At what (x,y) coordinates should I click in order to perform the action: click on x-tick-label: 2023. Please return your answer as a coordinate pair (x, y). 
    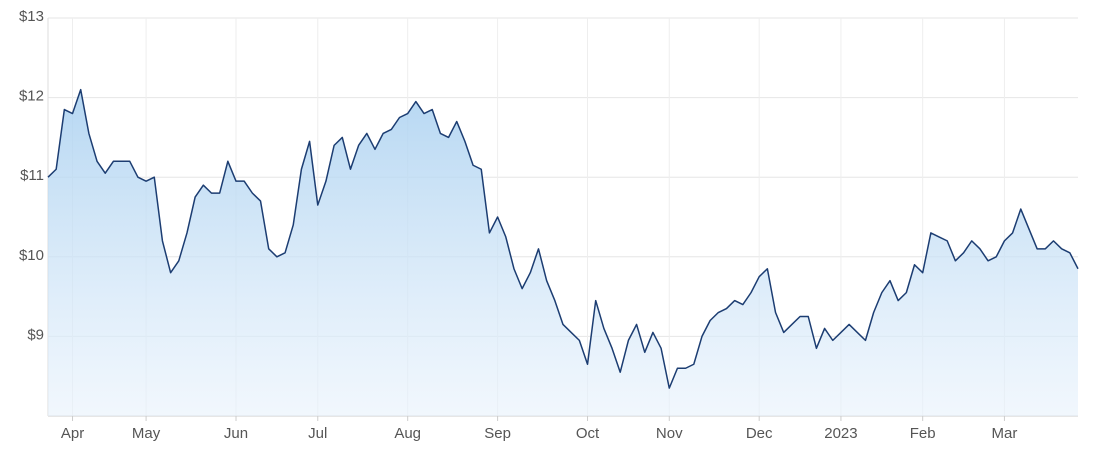
    Looking at the image, I should click on (840, 433).